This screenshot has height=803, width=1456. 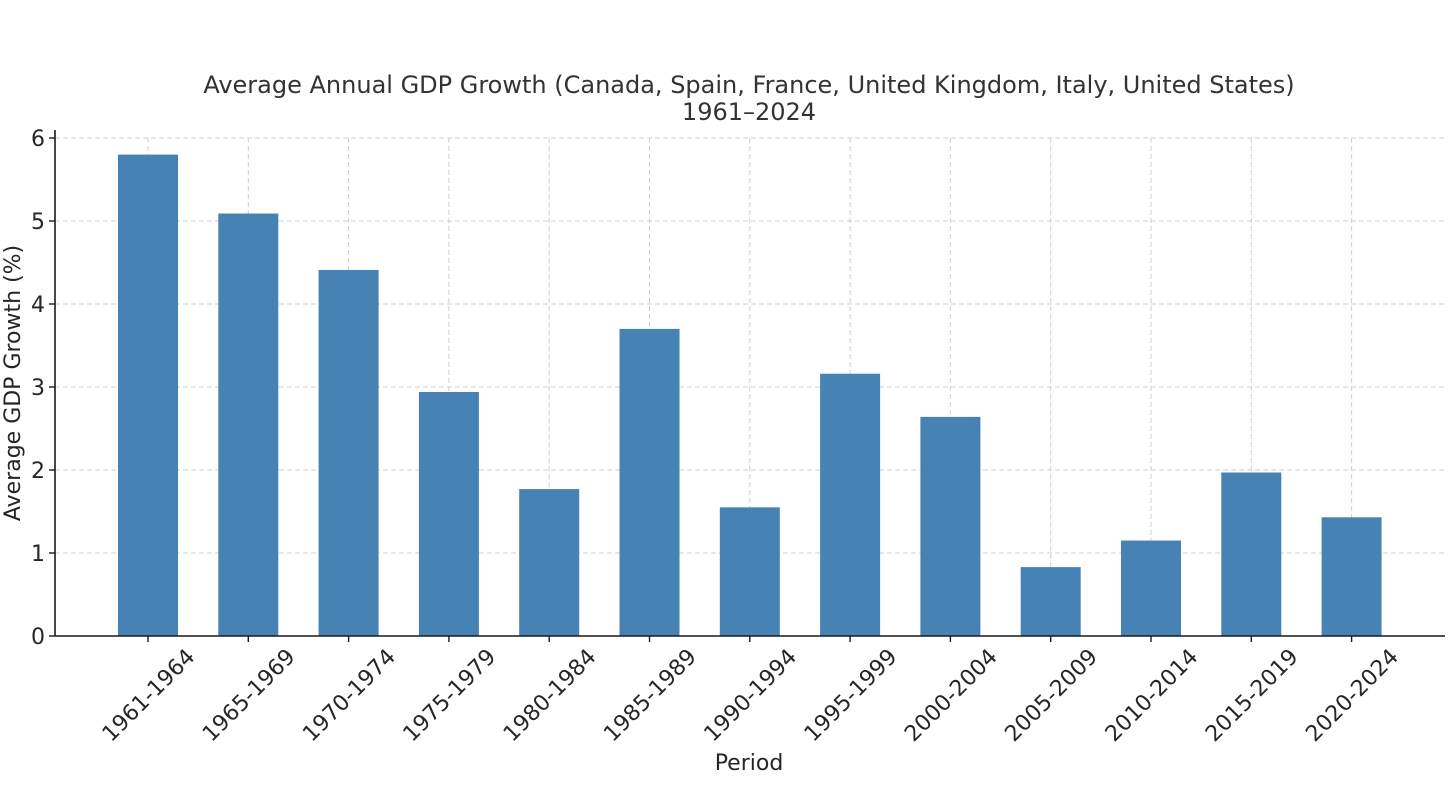 I want to click on bar-2010-2014, so click(x=1151, y=588).